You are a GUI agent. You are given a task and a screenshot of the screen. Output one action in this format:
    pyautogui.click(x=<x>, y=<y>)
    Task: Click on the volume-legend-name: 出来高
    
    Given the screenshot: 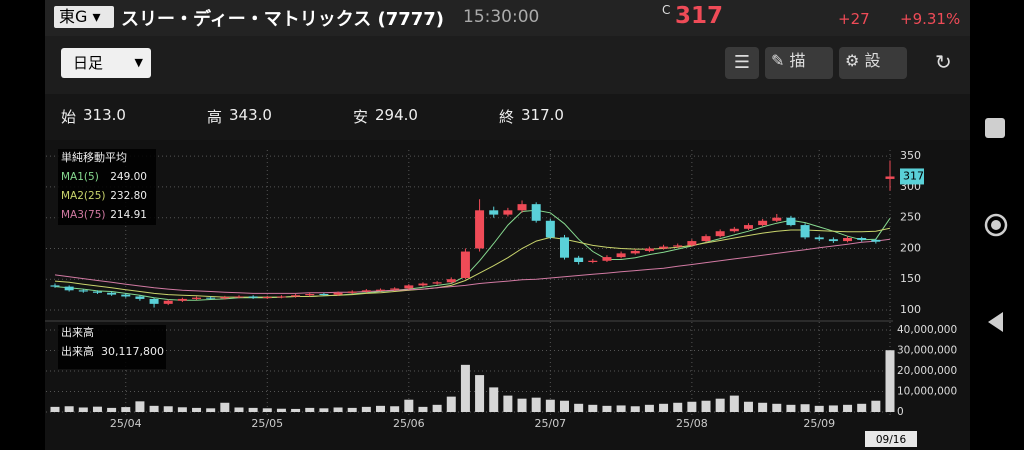 What is the action you would take?
    pyautogui.click(x=77, y=351)
    